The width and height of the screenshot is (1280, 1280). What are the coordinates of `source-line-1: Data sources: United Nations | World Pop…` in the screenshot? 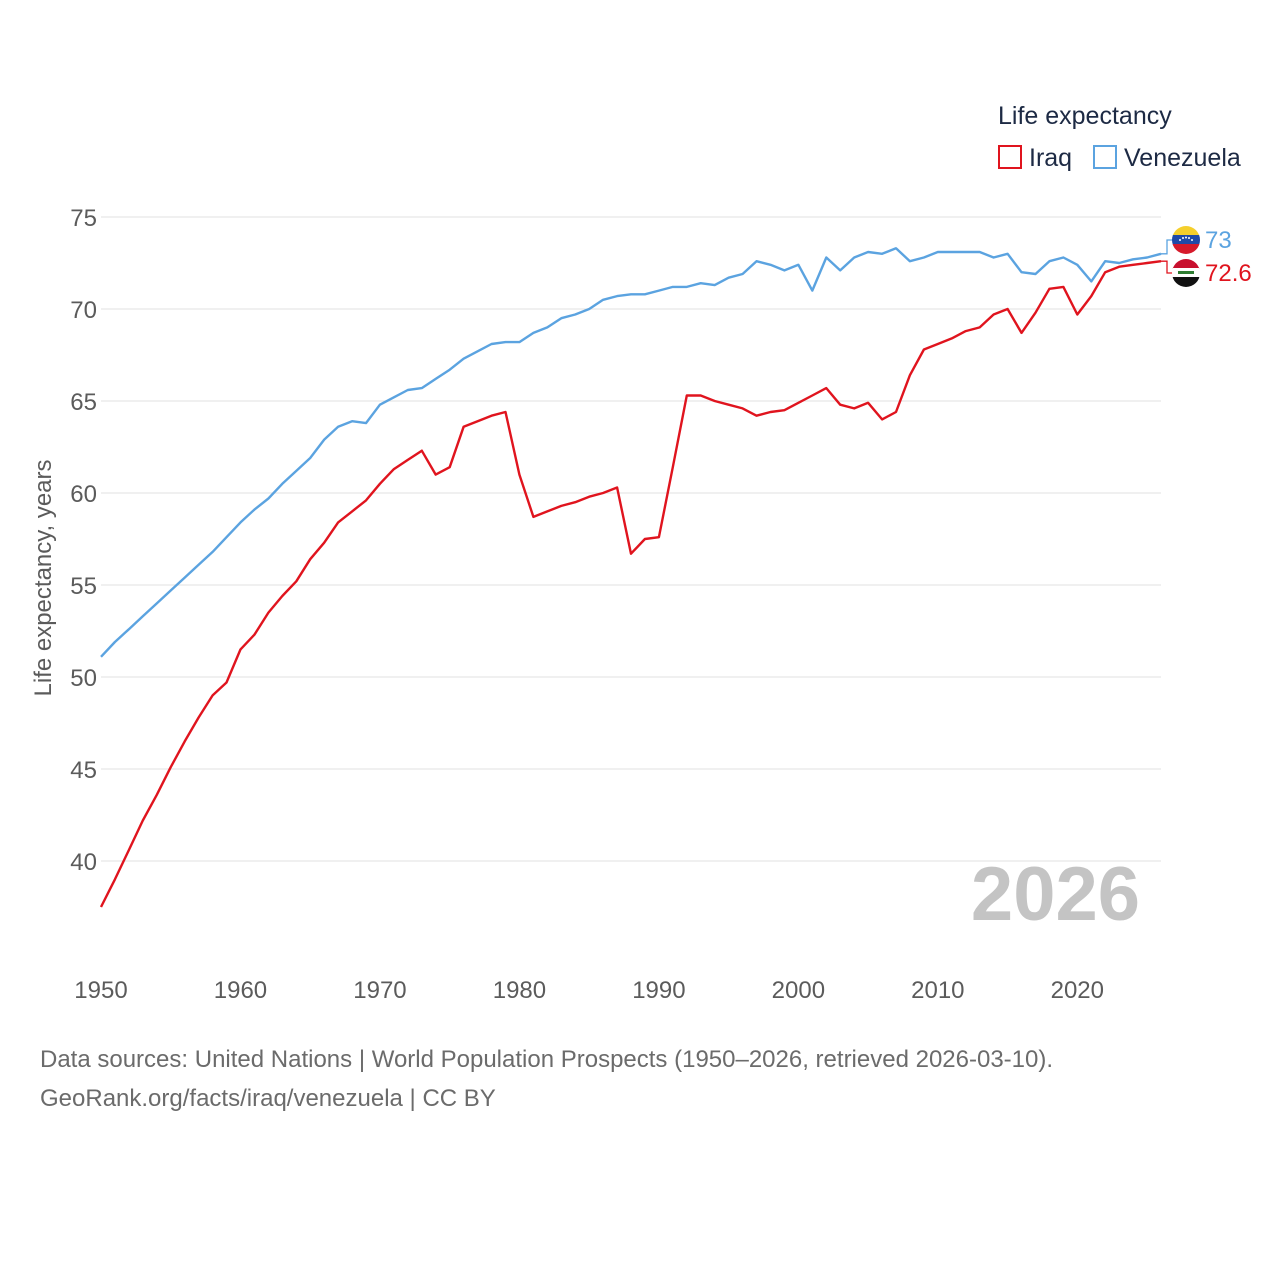 It's located at (547, 1059).